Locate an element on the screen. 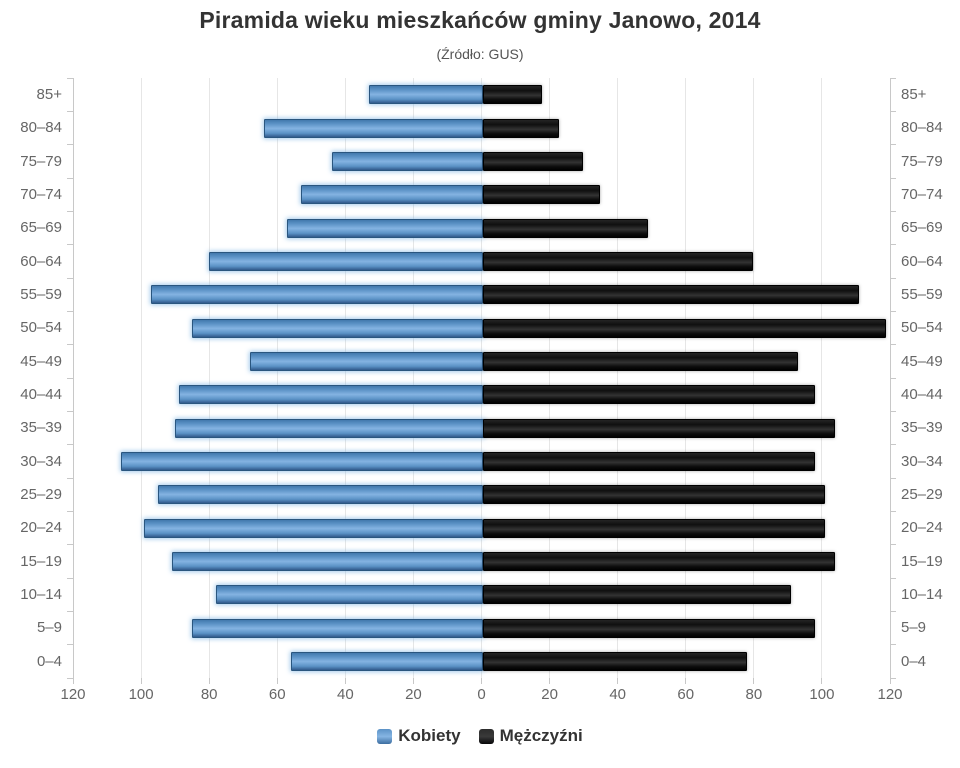  female-bar-60–64 is located at coordinates (346, 261).